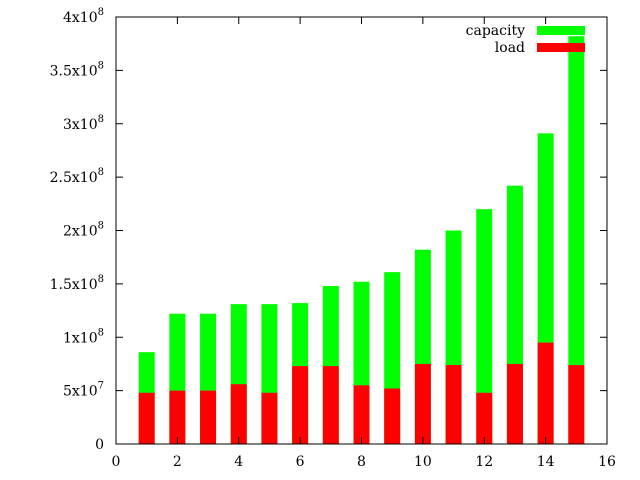  I want to click on x-tick-label: 8, so click(361, 462).